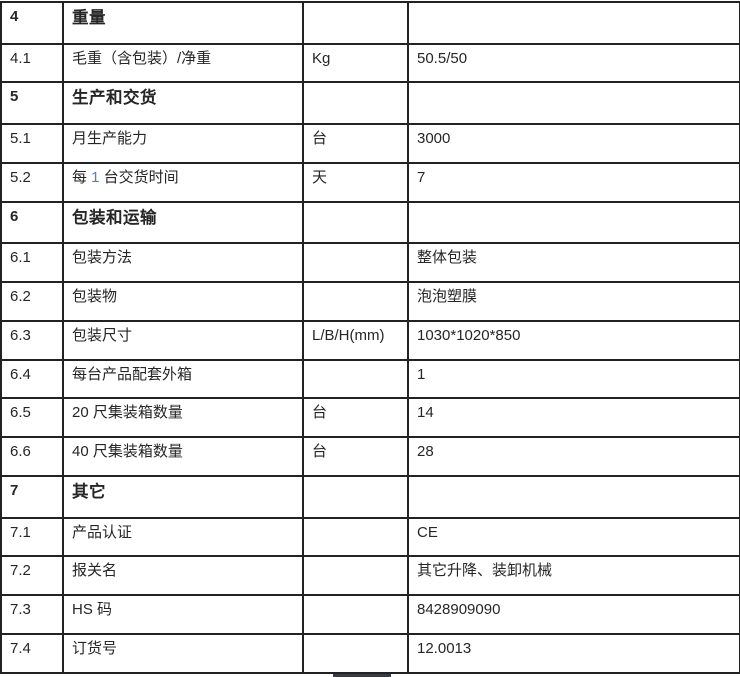 This screenshot has height=677, width=740. Describe the element at coordinates (183, 63) in the screenshot. I see `item-label: 毛重（含包装）/净重` at that location.